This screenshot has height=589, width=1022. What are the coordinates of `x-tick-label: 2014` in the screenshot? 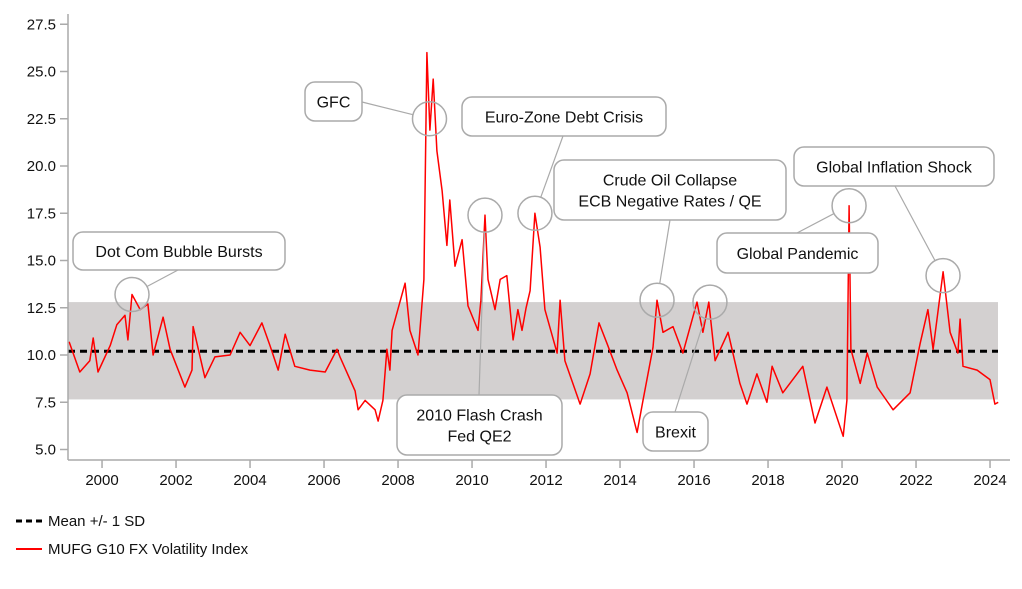 It's located at (619, 480).